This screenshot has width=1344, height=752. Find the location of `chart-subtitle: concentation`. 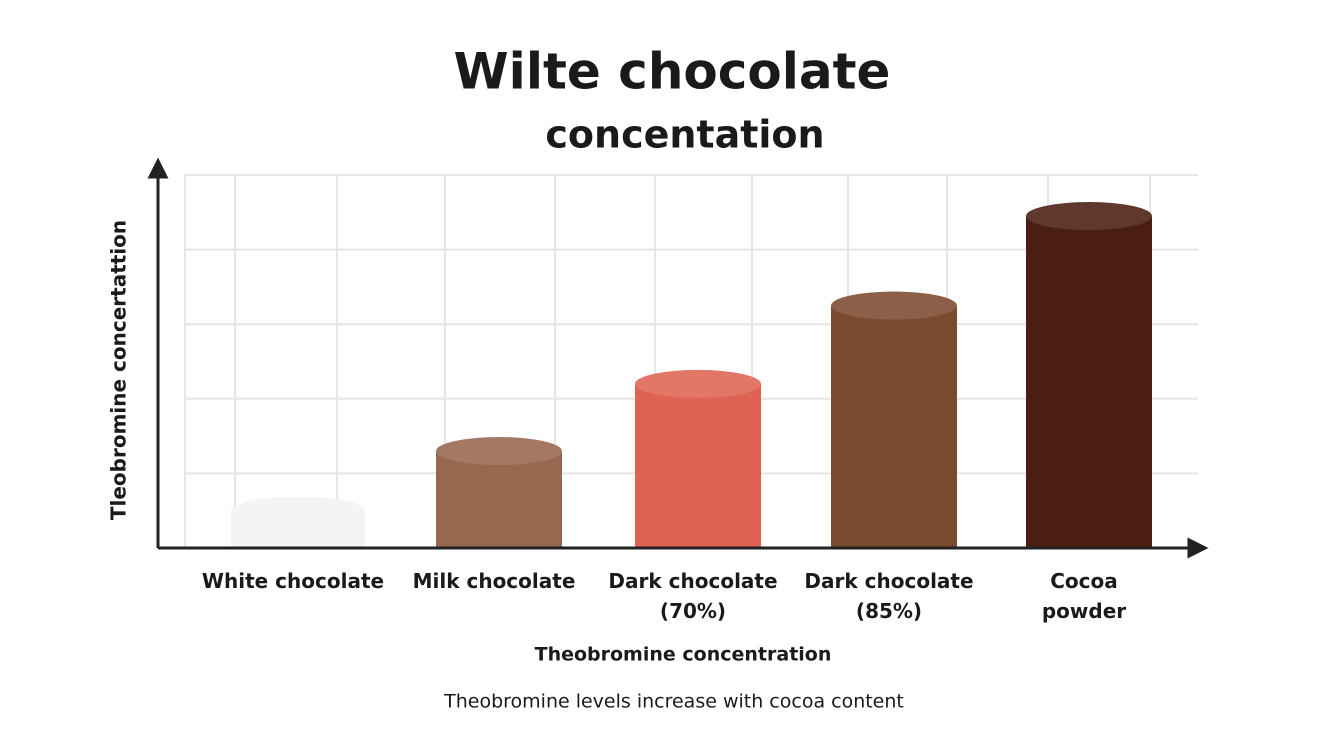

chart-subtitle: concentation is located at coordinates (684, 135).